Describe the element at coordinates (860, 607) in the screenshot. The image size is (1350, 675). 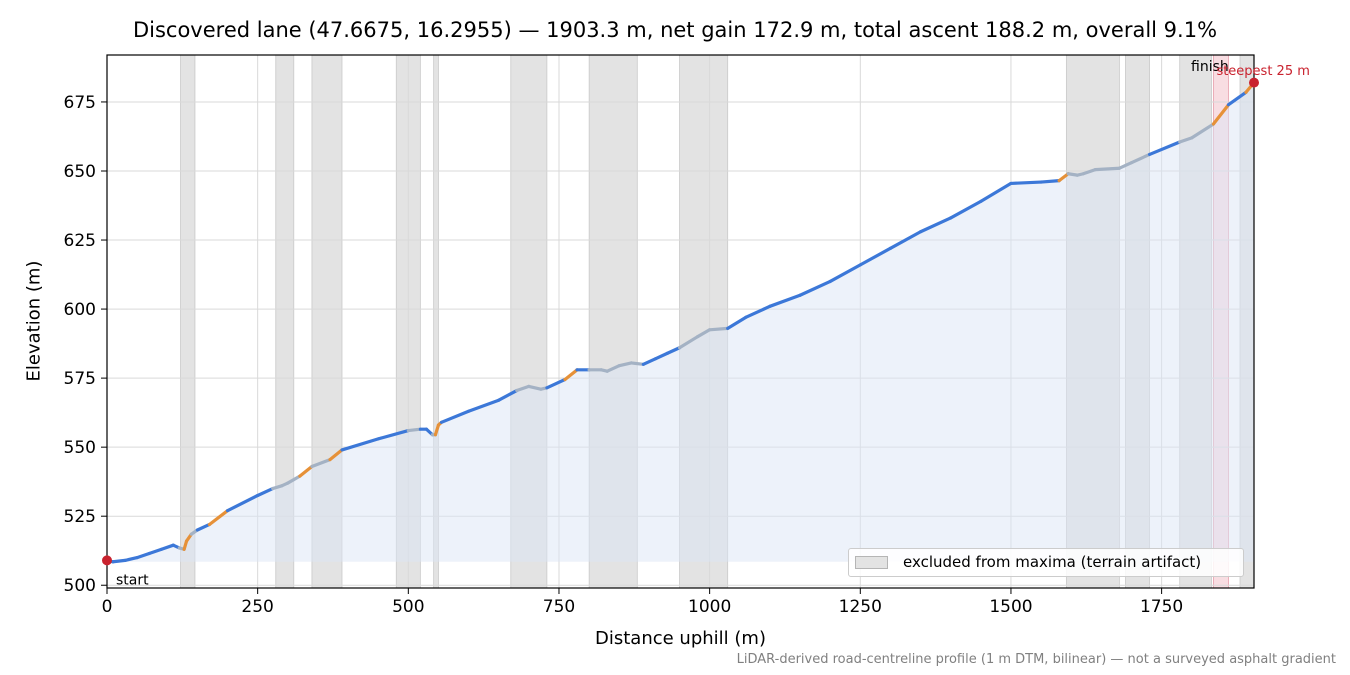
I see `x-tick-label: 1250` at that location.